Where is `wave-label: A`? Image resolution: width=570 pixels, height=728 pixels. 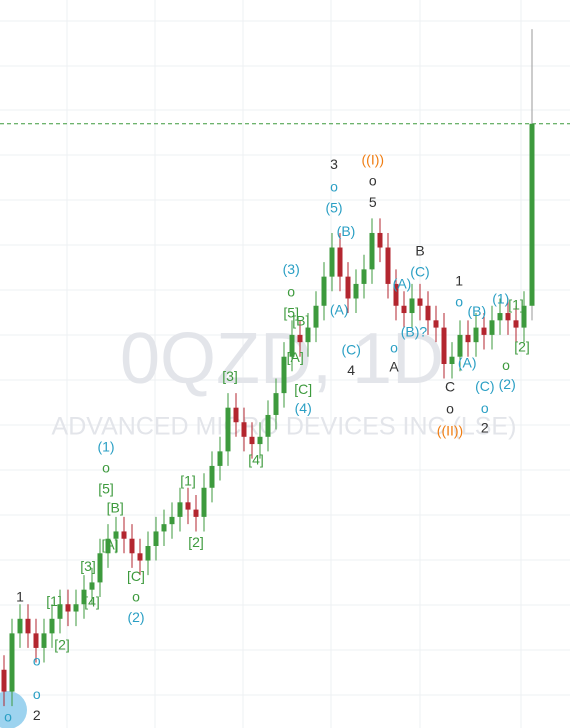 wave-label: A is located at coordinates (394, 366).